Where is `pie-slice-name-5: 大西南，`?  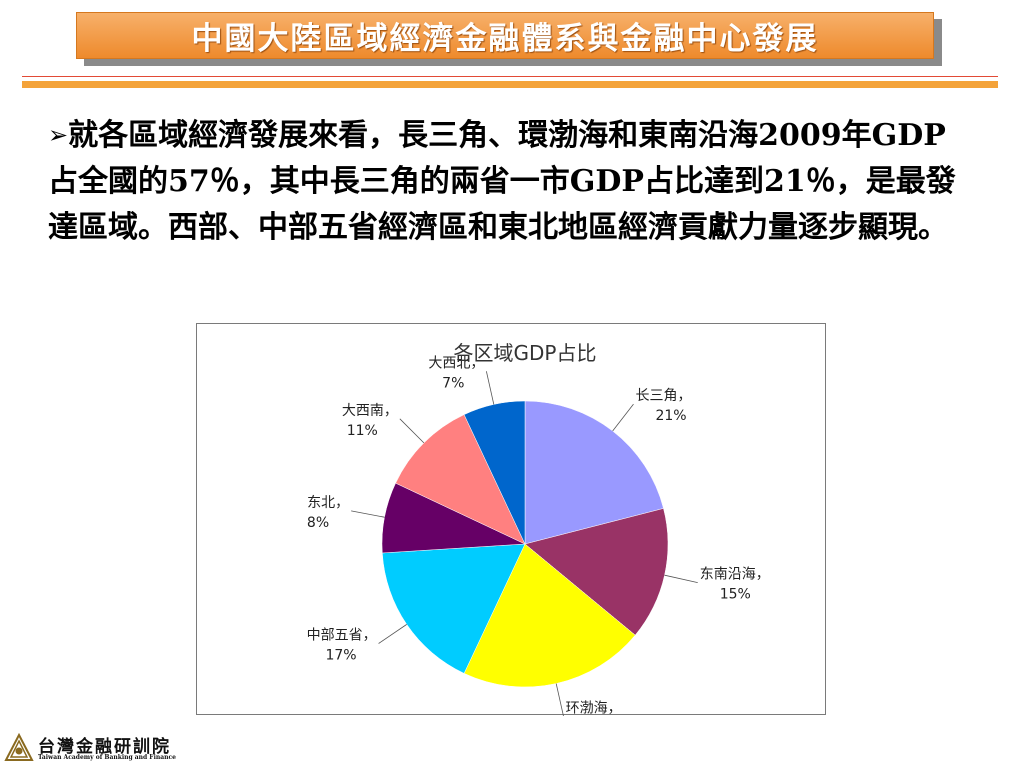 pie-slice-name-5: 大西南， is located at coordinates (370, 411).